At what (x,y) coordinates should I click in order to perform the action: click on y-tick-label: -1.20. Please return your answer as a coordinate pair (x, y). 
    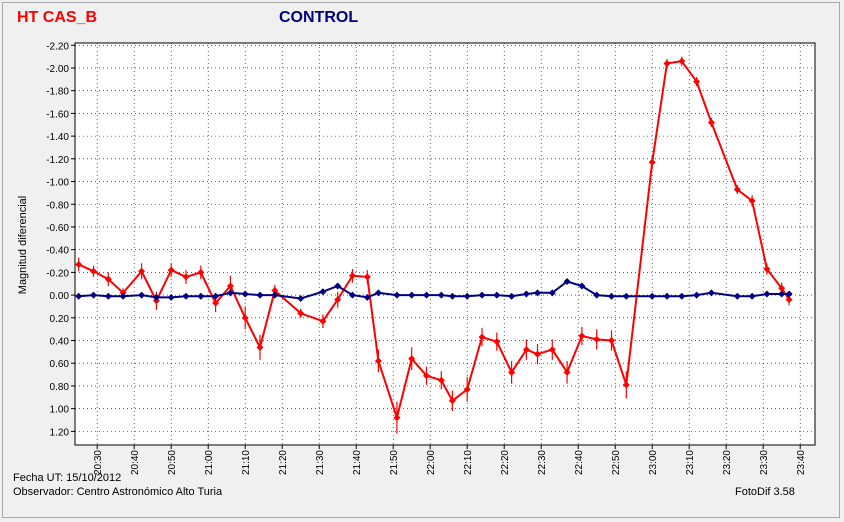
    Looking at the image, I should click on (57, 160).